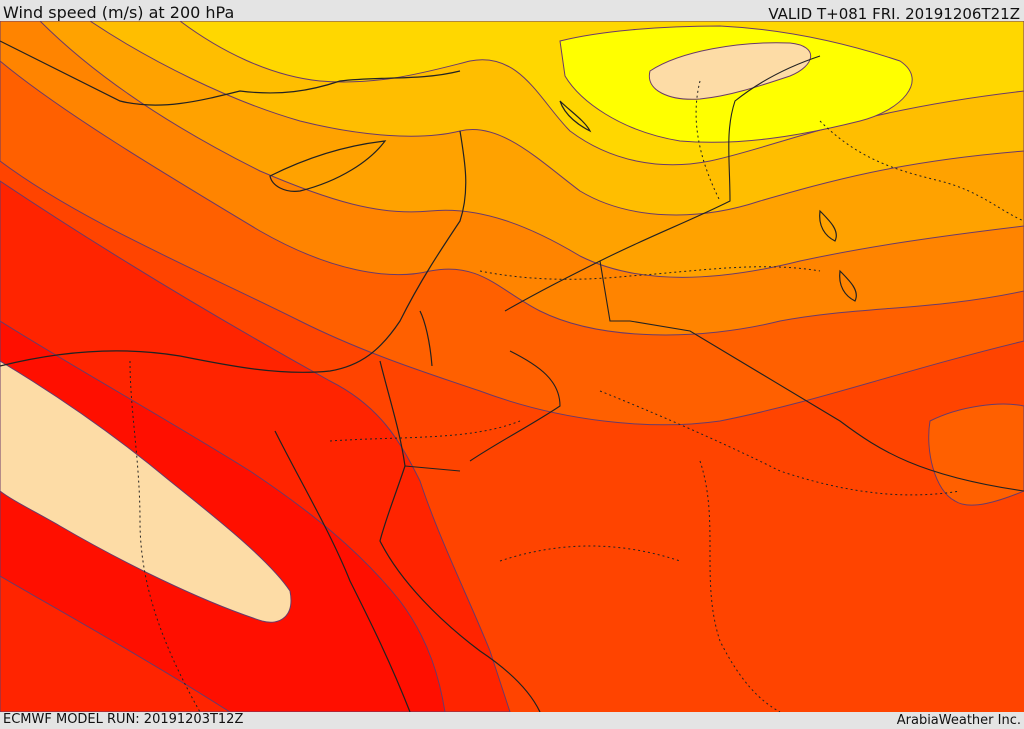 This screenshot has width=1024, height=729. What do you see at coordinates (123, 719) in the screenshot?
I see `model-run-label: ECMWF MODEL RUN: 20191203T12Z` at bounding box center [123, 719].